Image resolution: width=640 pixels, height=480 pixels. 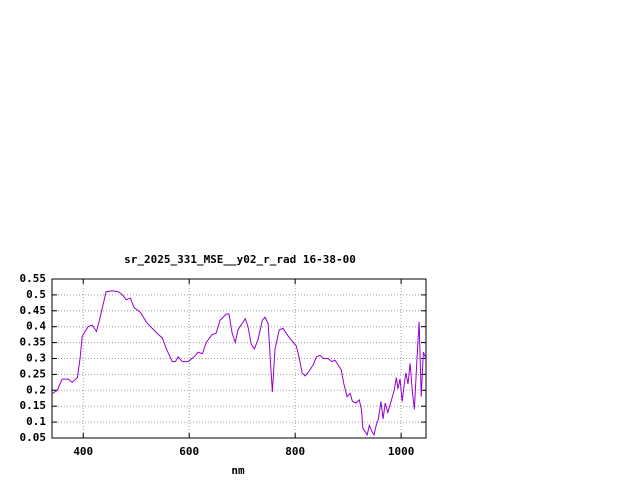 I want to click on x-tick-label: 800, so click(x=295, y=451).